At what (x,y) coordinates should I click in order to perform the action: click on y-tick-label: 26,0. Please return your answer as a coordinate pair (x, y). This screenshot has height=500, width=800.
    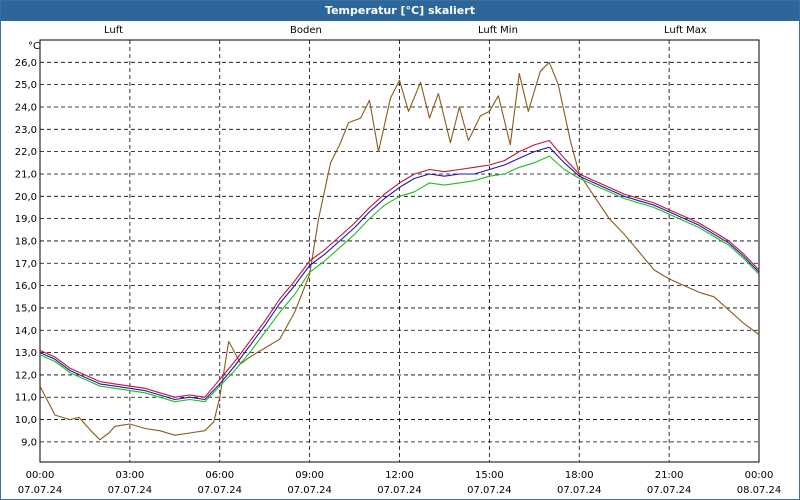
    Looking at the image, I should click on (26, 63).